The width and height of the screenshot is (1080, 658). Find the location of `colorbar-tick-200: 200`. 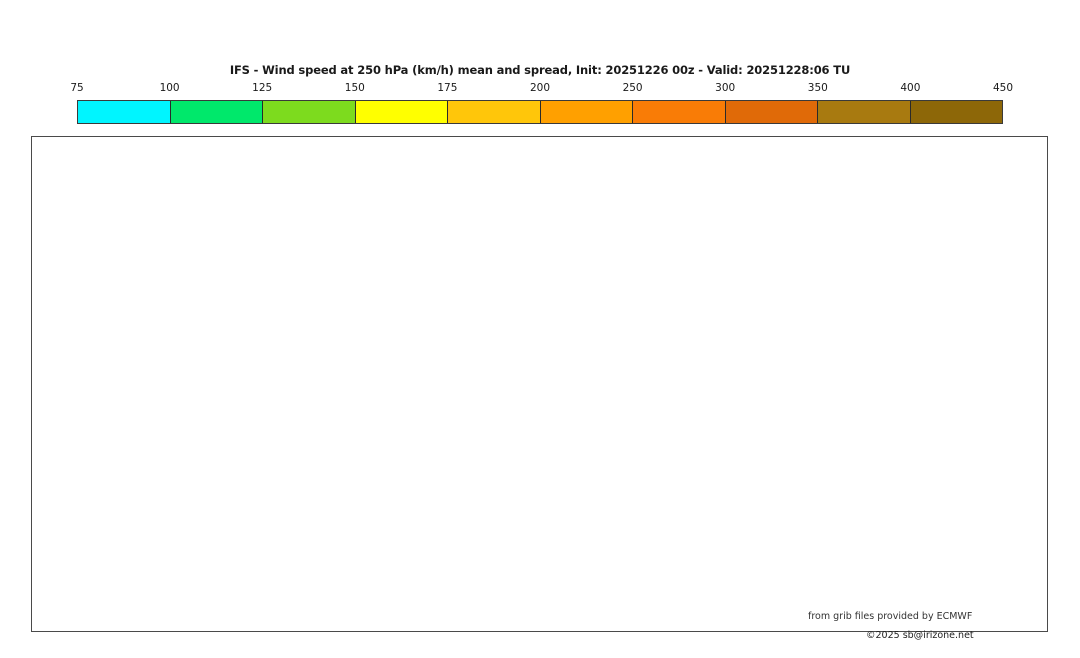

colorbar-tick-200: 200 is located at coordinates (540, 88).